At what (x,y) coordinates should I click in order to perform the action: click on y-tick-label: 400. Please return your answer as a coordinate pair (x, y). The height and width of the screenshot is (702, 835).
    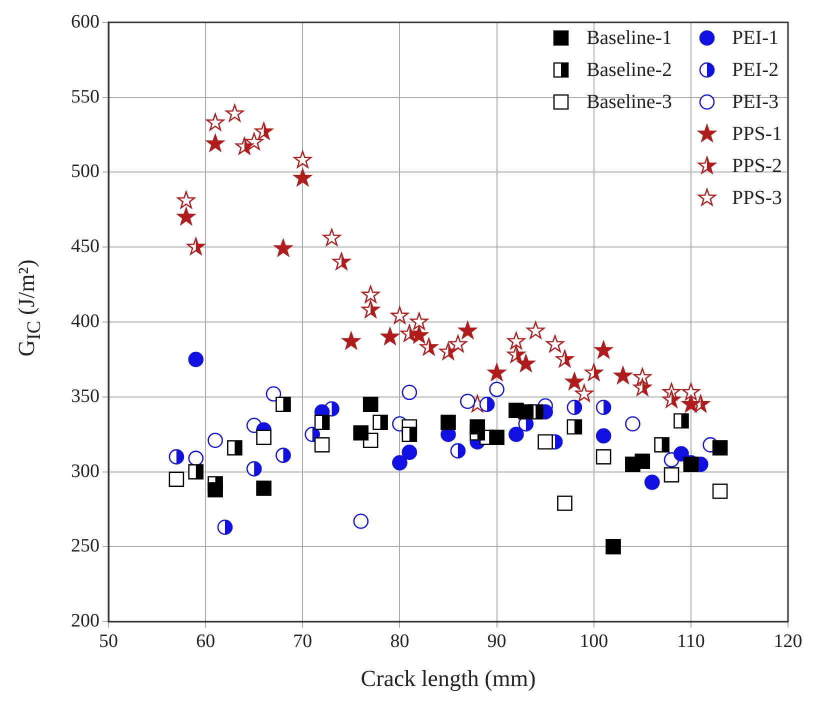
    Looking at the image, I should click on (85, 321).